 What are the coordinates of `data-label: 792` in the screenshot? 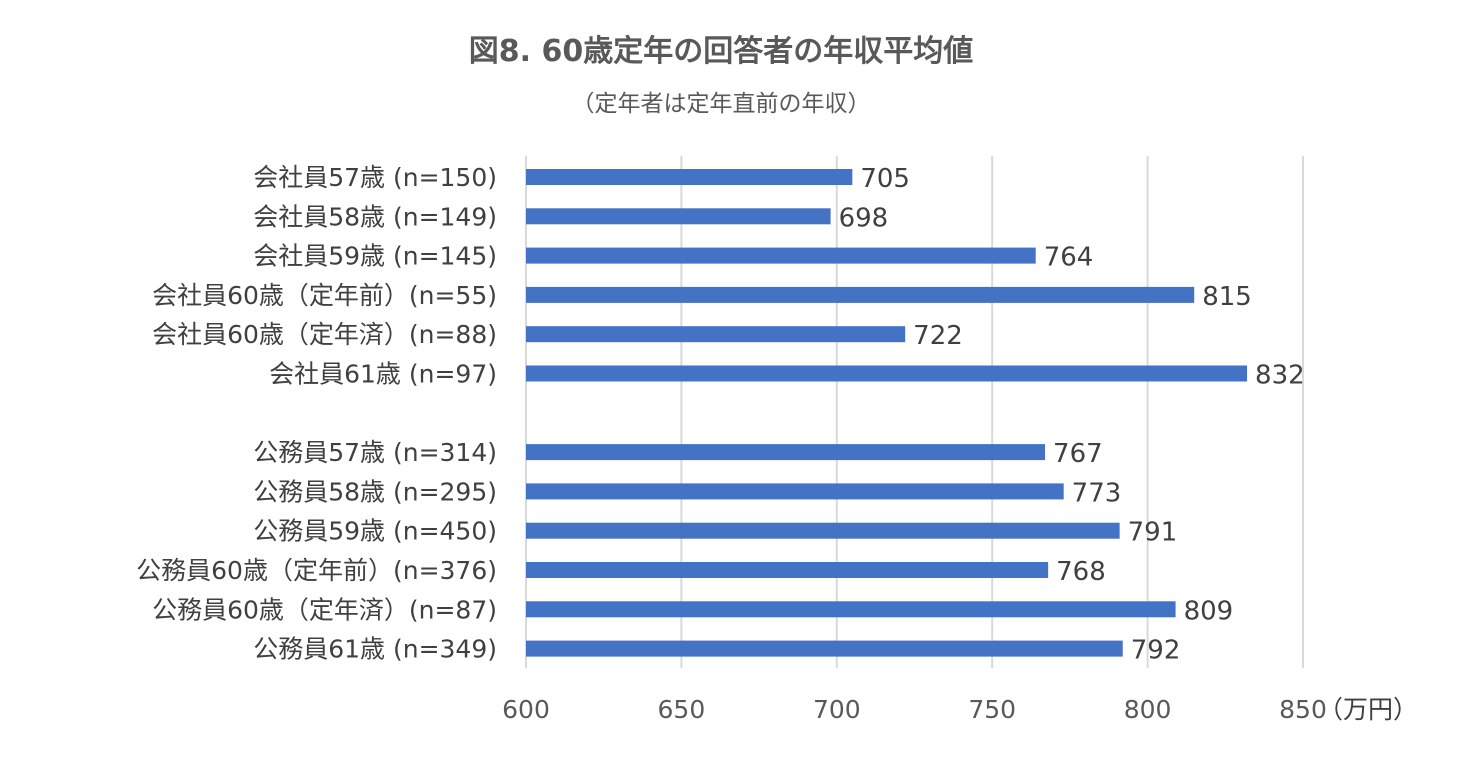 It's located at (1156, 651).